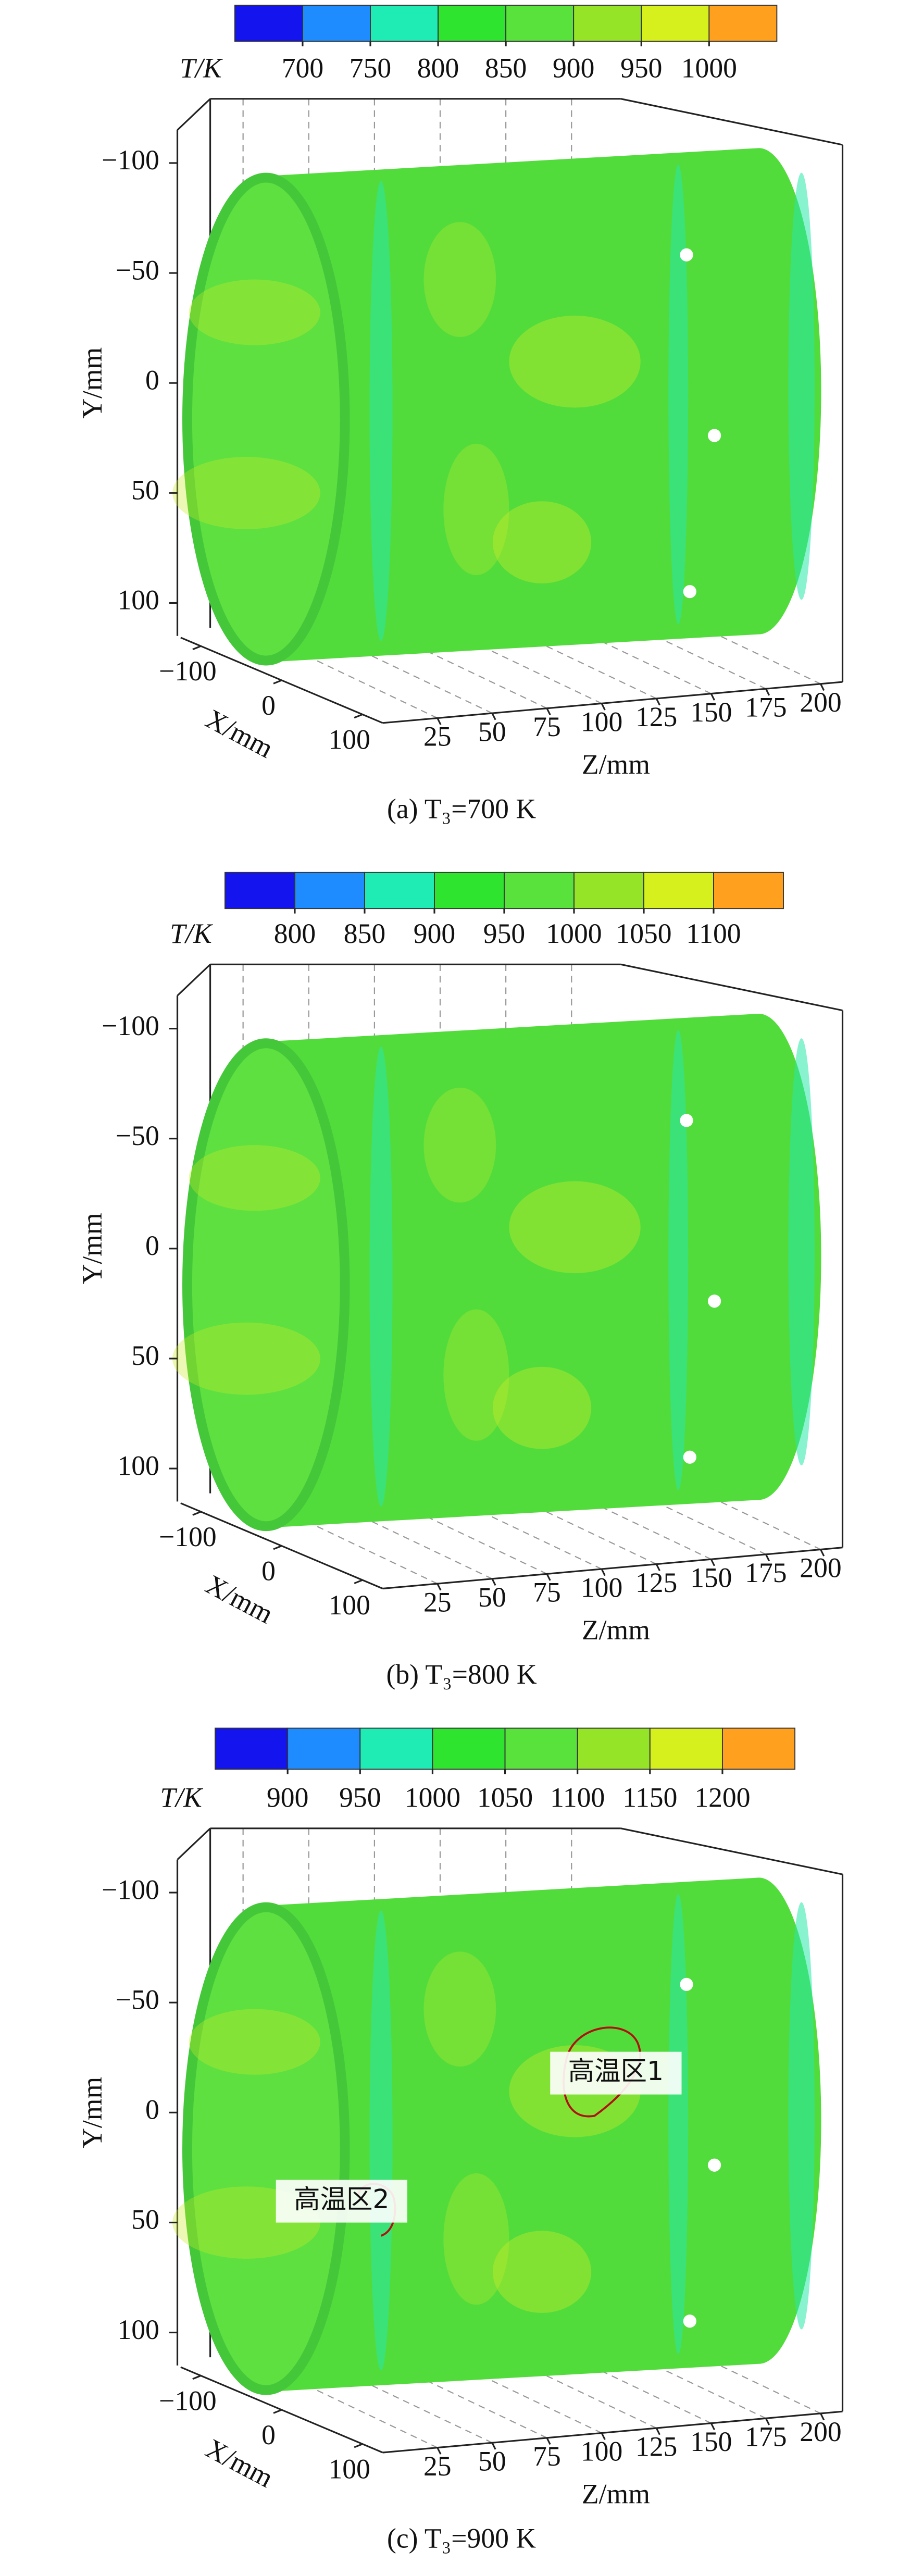 This screenshot has width=923, height=2576. What do you see at coordinates (461, 808) in the screenshot?
I see `caption: (a) T₃=700 K` at bounding box center [461, 808].